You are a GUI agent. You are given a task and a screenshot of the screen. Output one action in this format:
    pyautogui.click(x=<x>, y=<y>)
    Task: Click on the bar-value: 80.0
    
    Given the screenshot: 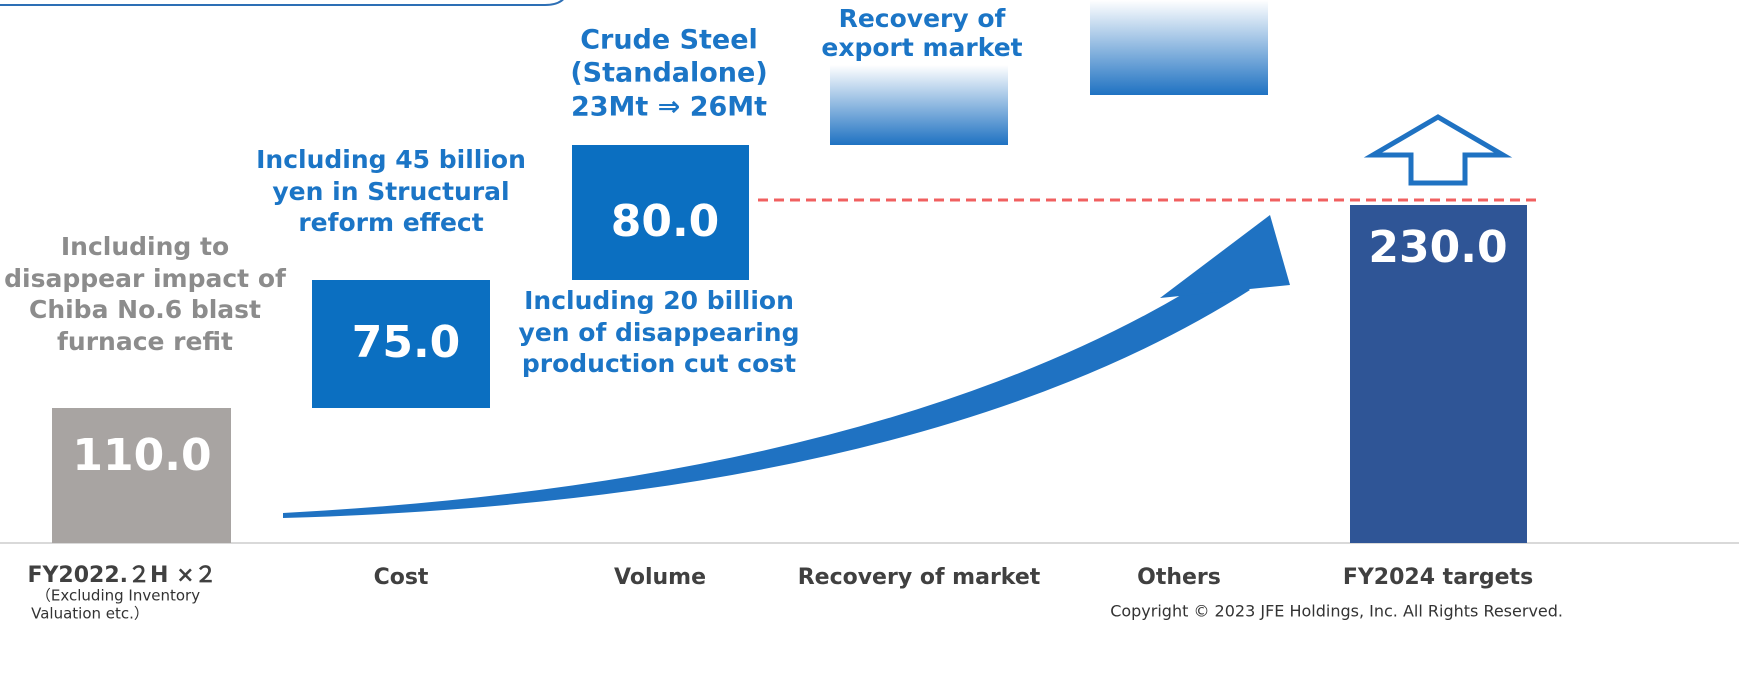 What is the action you would take?
    pyautogui.click(x=665, y=221)
    